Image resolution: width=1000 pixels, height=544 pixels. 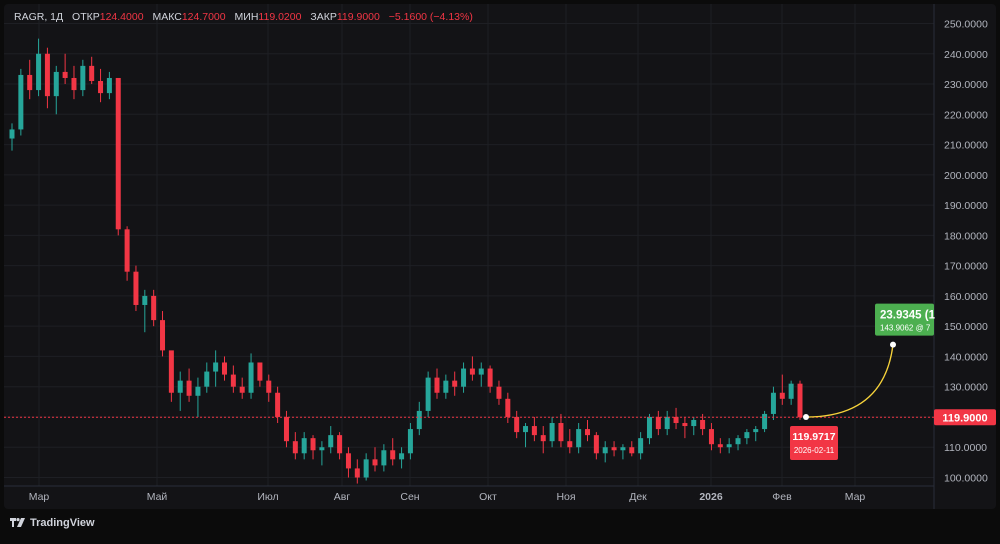 What do you see at coordinates (409, 497) in the screenshot?
I see `time-tick-label: Сен` at bounding box center [409, 497].